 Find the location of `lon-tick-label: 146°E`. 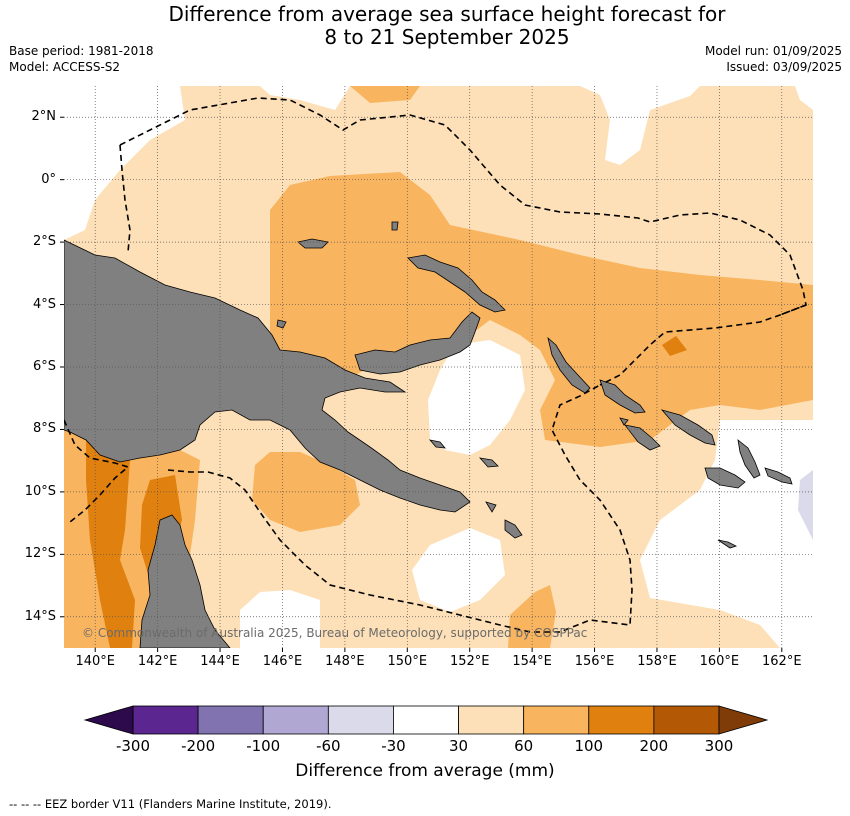

lon-tick-label: 146°E is located at coordinates (282, 661).